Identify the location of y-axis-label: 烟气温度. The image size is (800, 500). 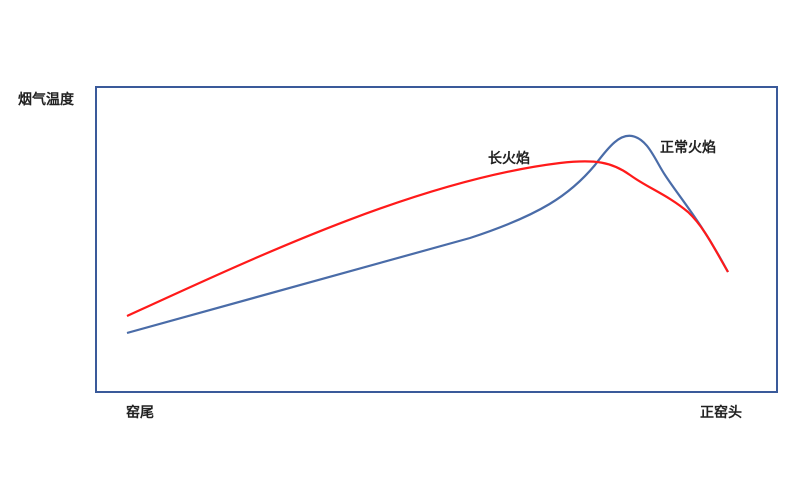
(46, 100).